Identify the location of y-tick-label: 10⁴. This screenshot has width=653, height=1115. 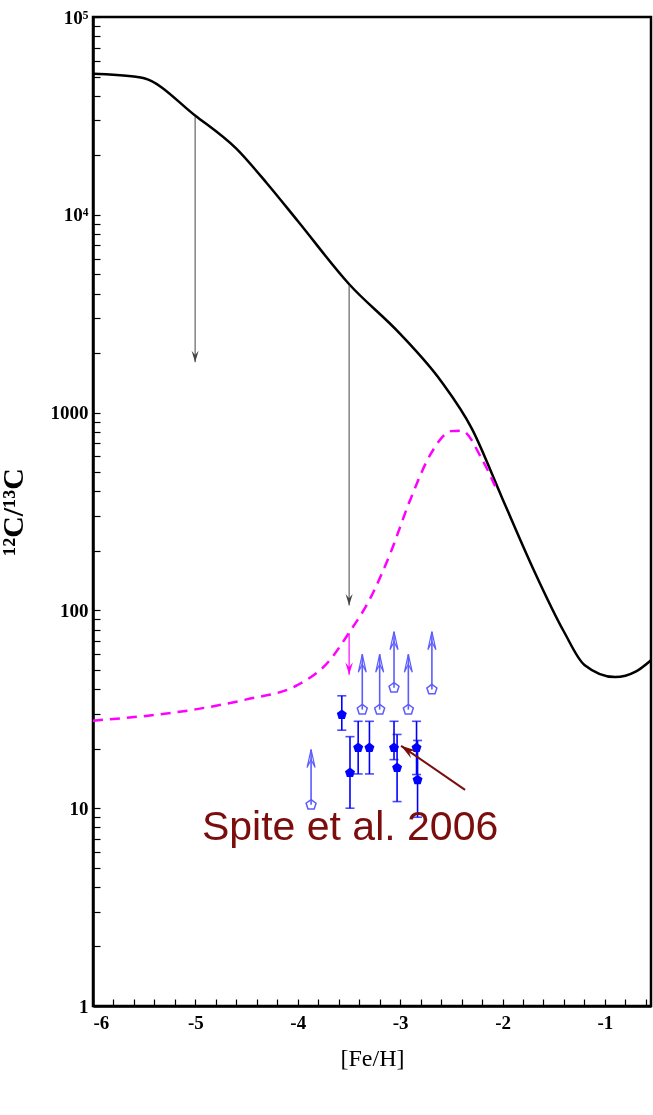
(76, 215).